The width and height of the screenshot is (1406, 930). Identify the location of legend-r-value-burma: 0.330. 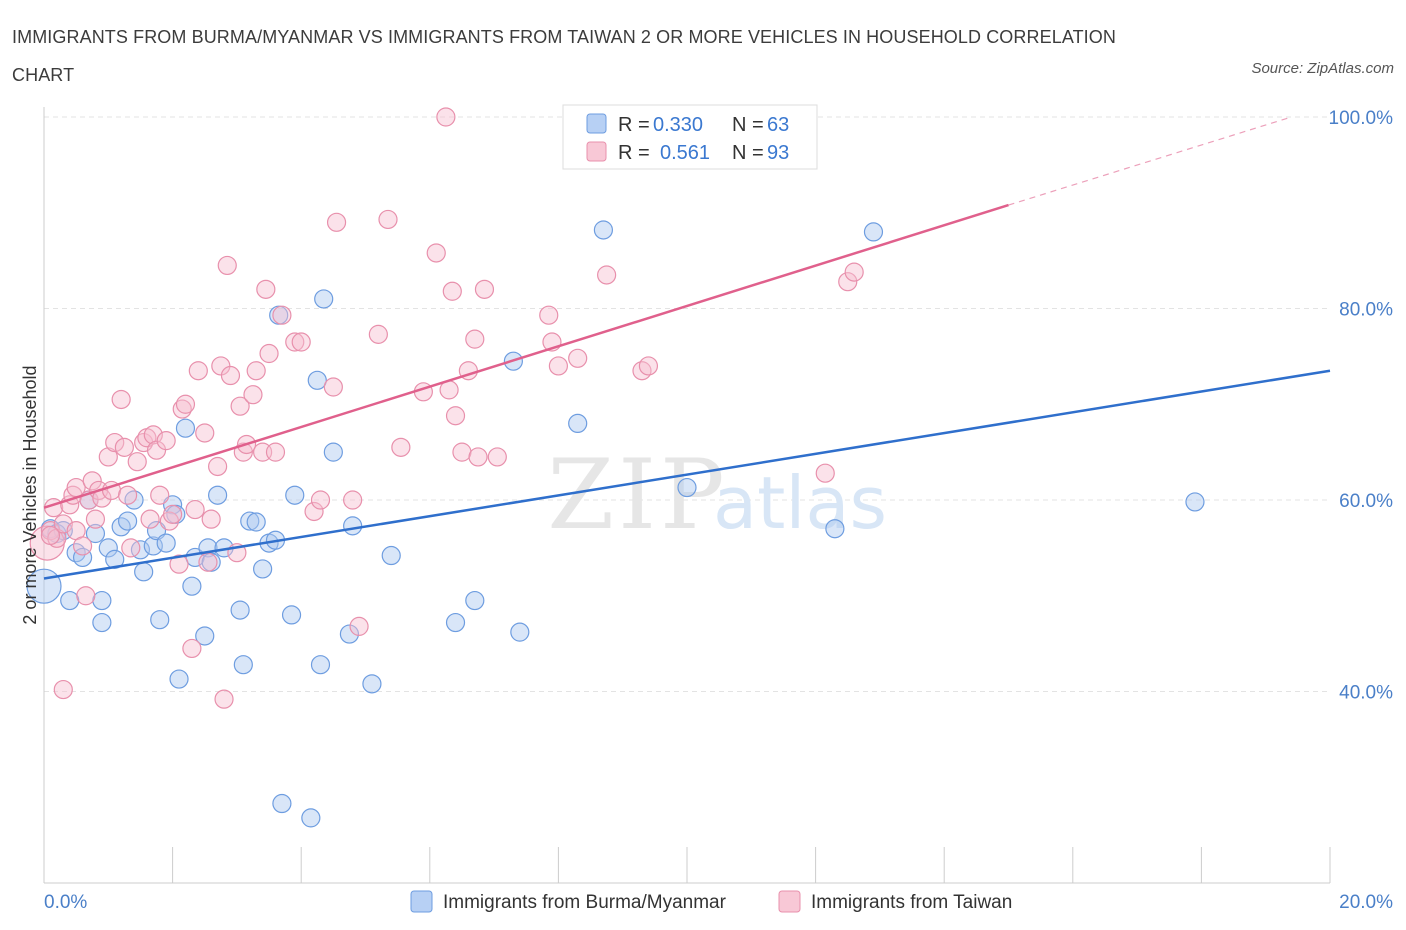
(678, 125).